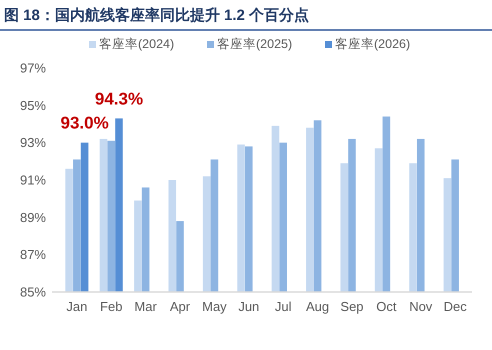 Image resolution: width=492 pixels, height=350 pixels. I want to click on legend-label: 客座率(2024), so click(136, 43).